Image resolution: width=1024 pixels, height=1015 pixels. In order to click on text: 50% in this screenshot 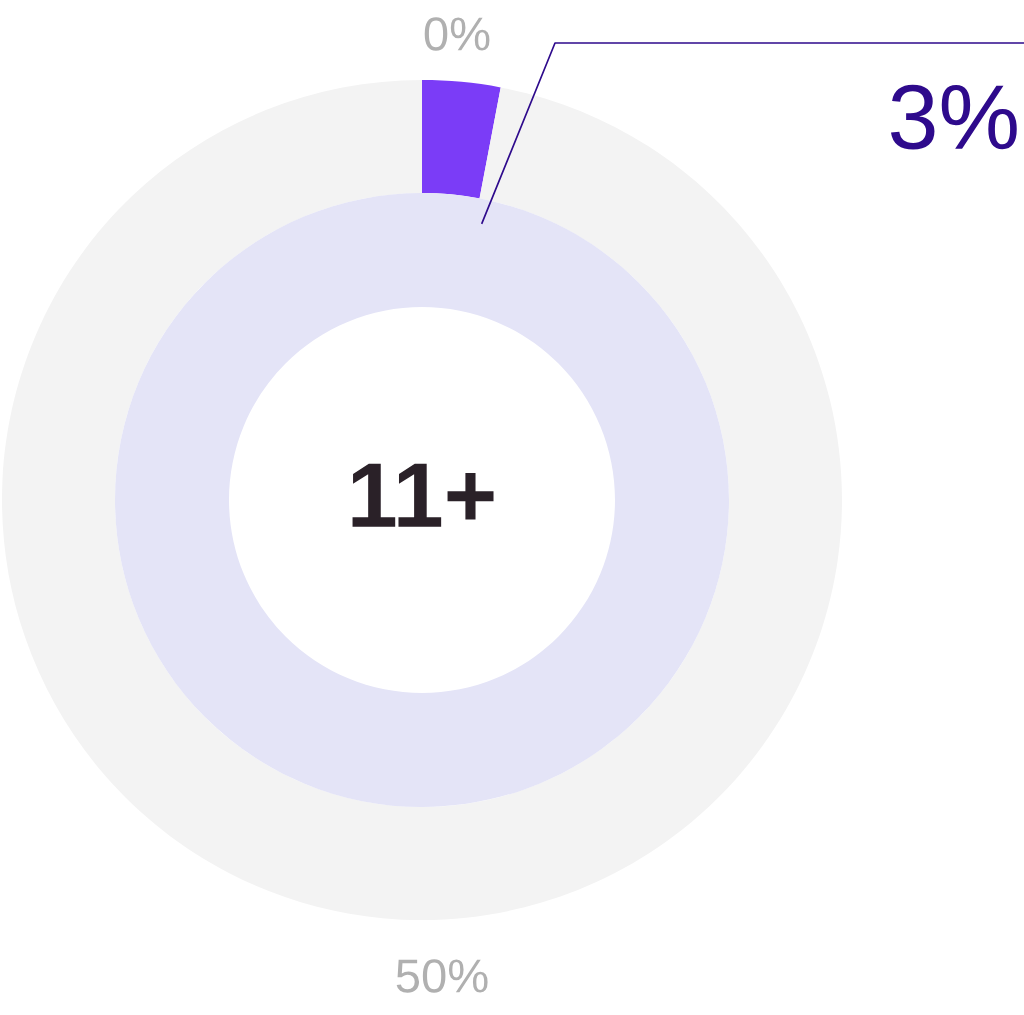, I will do `click(442, 976)`.